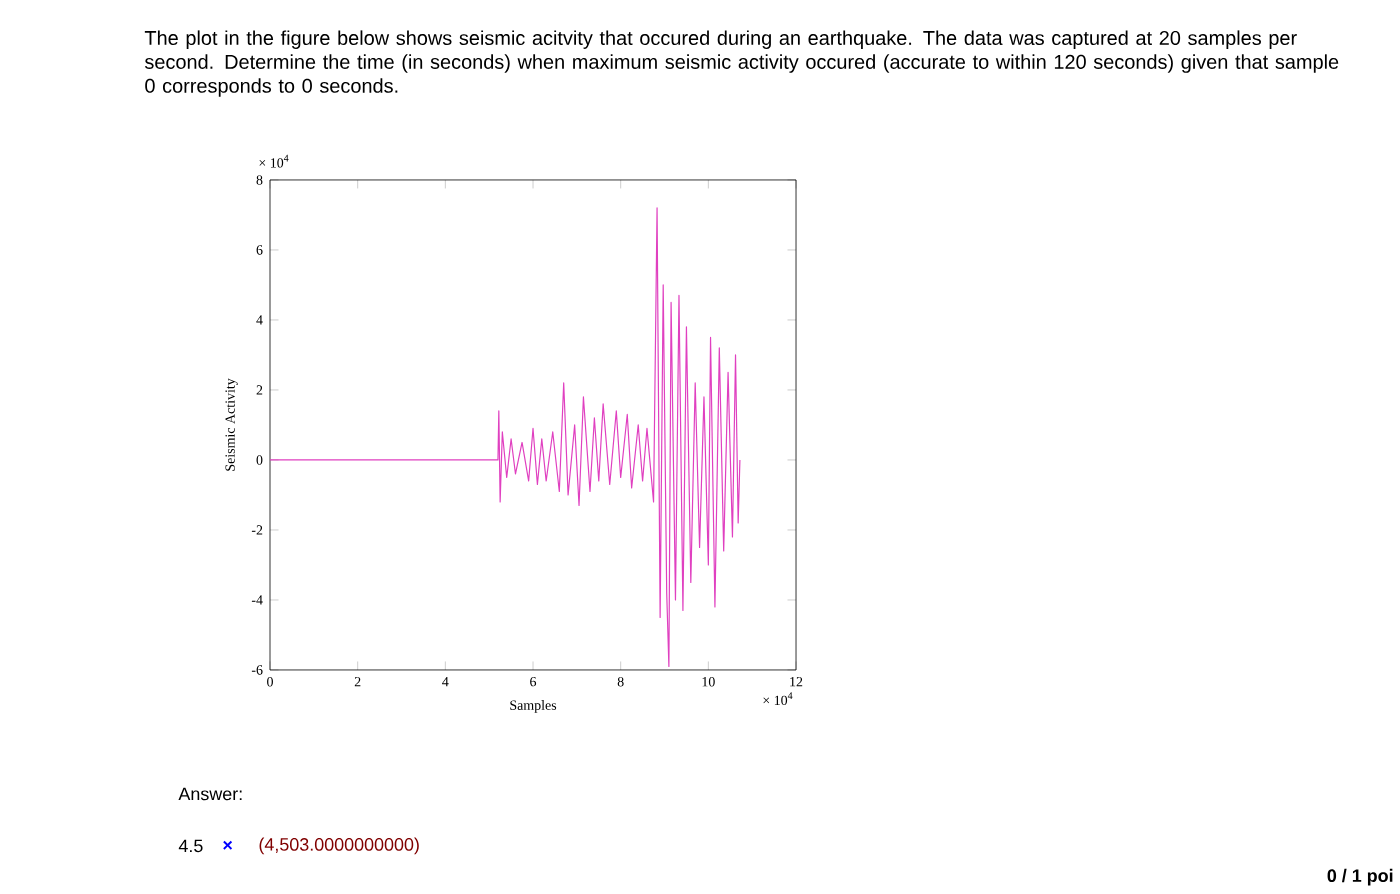 The image size is (1400, 894). What do you see at coordinates (210, 794) in the screenshot?
I see `text: Answer:` at bounding box center [210, 794].